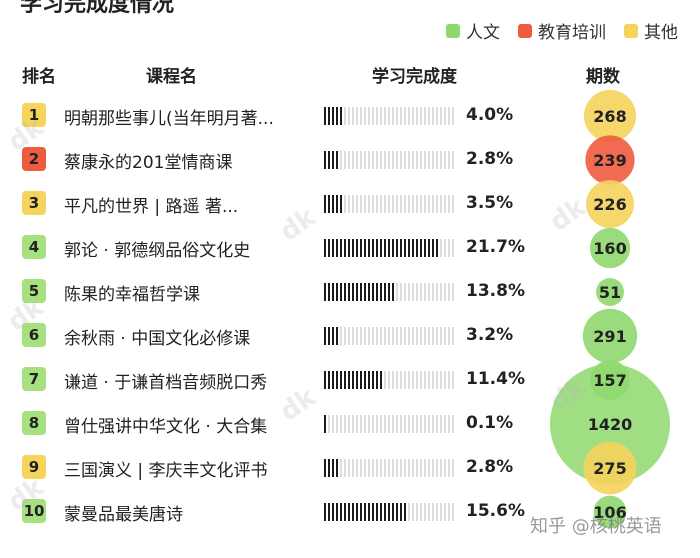 The image size is (700, 558). Describe the element at coordinates (453, 30) in the screenshot. I see `legend-swatch-humanities` at that location.